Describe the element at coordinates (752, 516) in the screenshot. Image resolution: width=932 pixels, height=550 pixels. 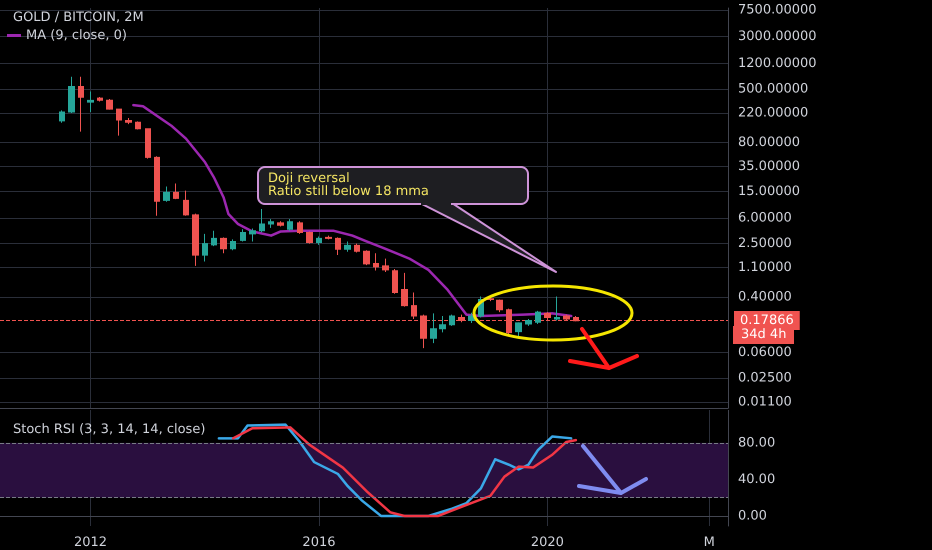
I see `y-tick-label: 0.00` at that location.